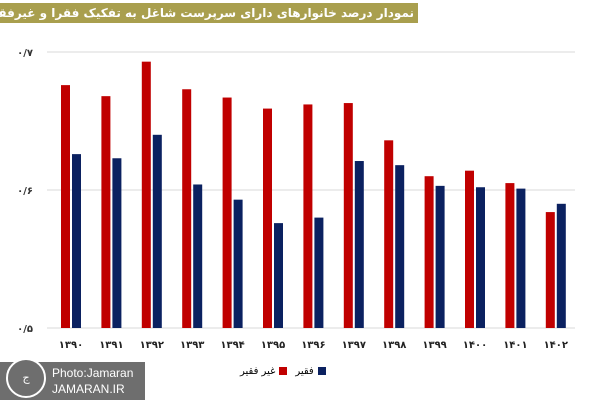 Image resolution: width=604 pixels, height=405 pixels. Describe the element at coordinates (152, 345) in the screenshot. I see `x-tick-label: ۱۳۹۲` at that location.